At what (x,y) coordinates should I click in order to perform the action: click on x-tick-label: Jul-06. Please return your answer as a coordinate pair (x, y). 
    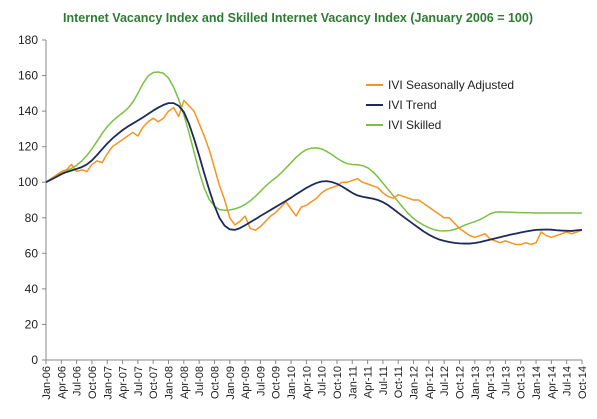
    Looking at the image, I should click on (78, 381).